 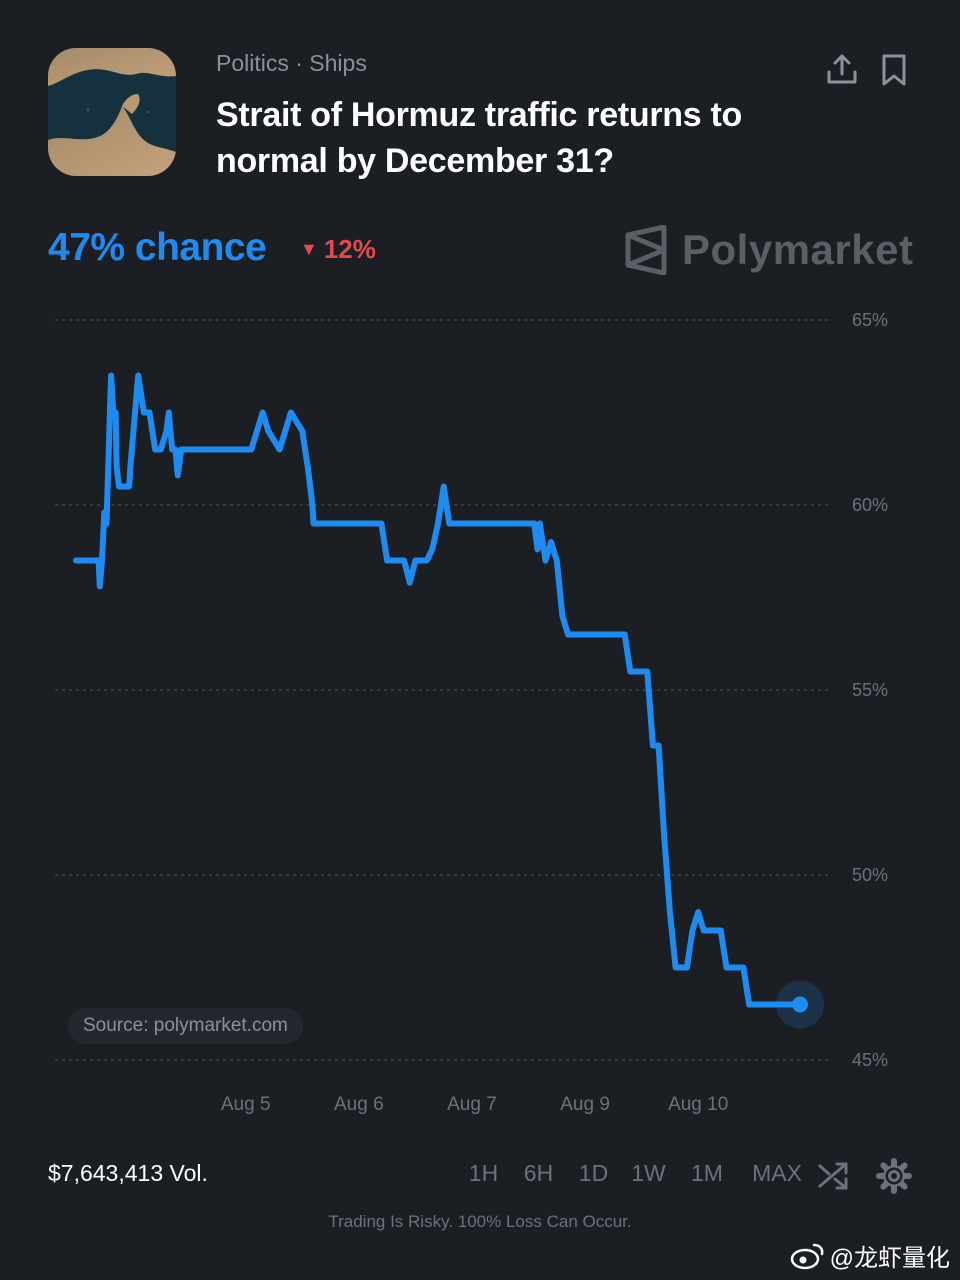 I want to click on range-1h: 1H, so click(x=483, y=1173).